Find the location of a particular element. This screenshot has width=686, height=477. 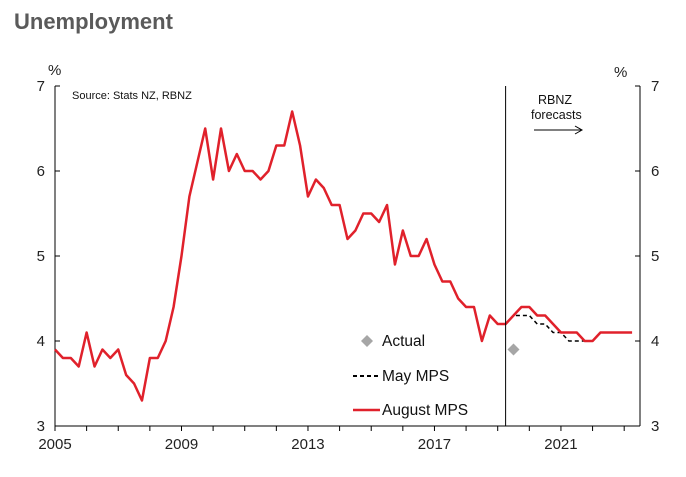

forecast-arrow-icon is located at coordinates (559, 130).